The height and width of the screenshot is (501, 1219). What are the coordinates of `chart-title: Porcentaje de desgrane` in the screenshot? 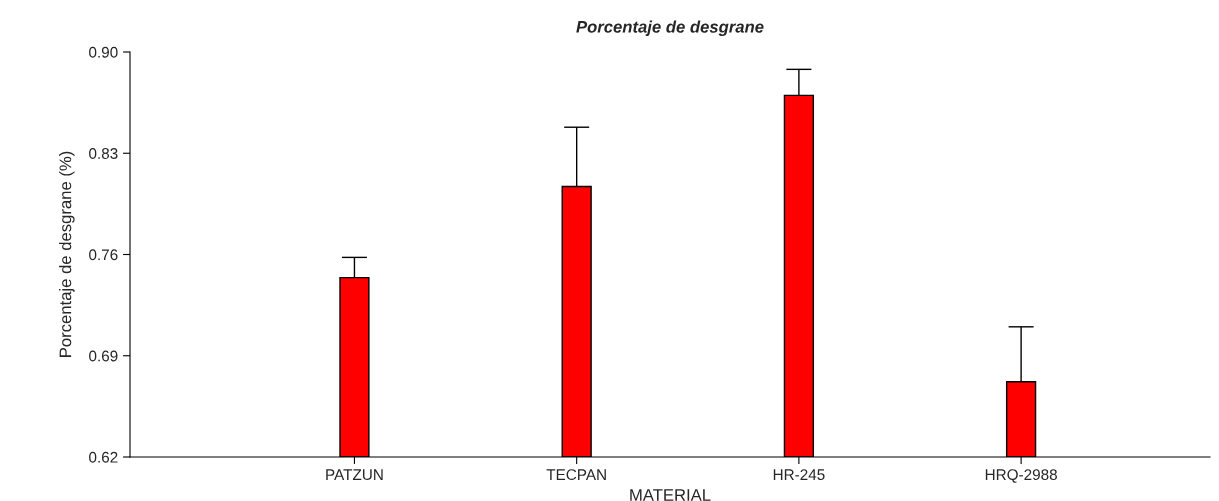 It's located at (670, 28).